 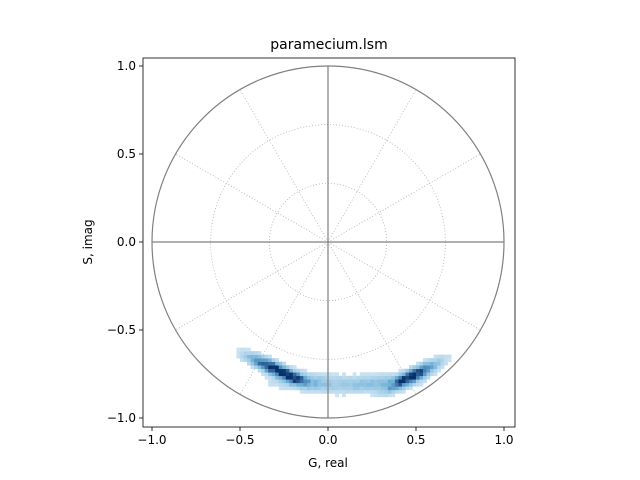 I want to click on y-tick-label: 0.0, so click(x=126, y=242).